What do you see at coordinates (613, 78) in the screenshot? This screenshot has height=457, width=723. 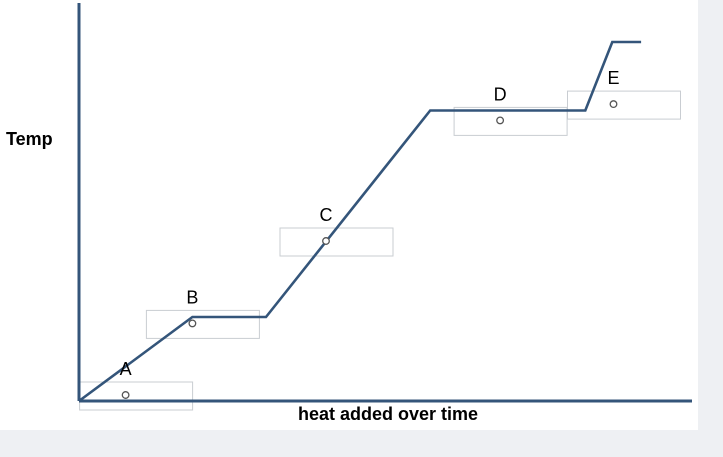 I see `point-label-e: E` at bounding box center [613, 78].